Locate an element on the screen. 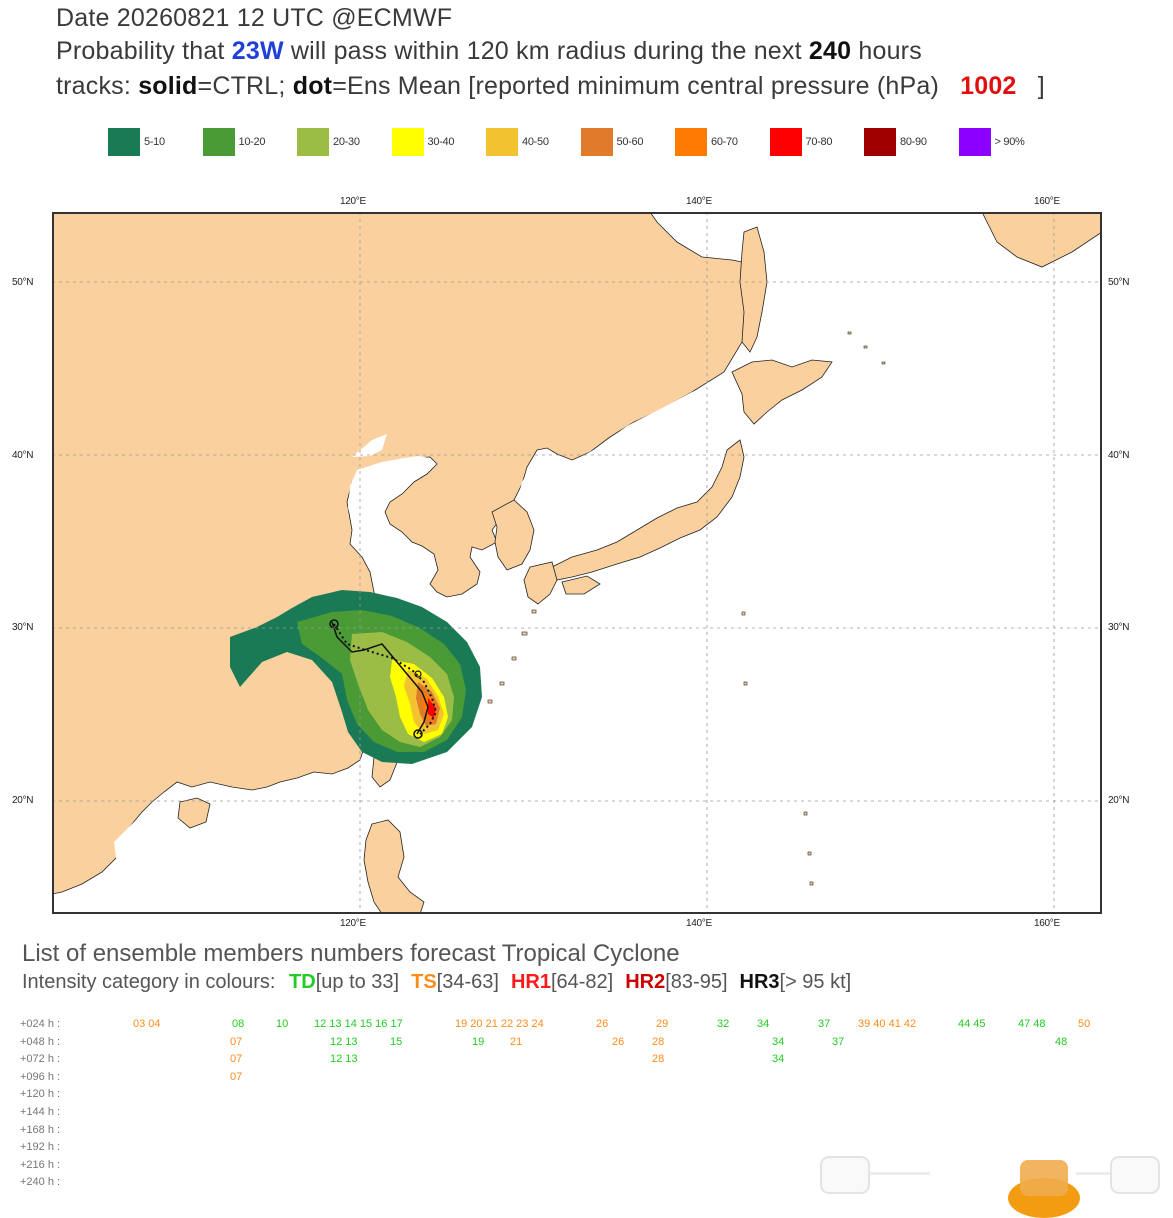 This screenshot has width=1173, height=1218. sea-sea-of-japan is located at coordinates (620, 466).